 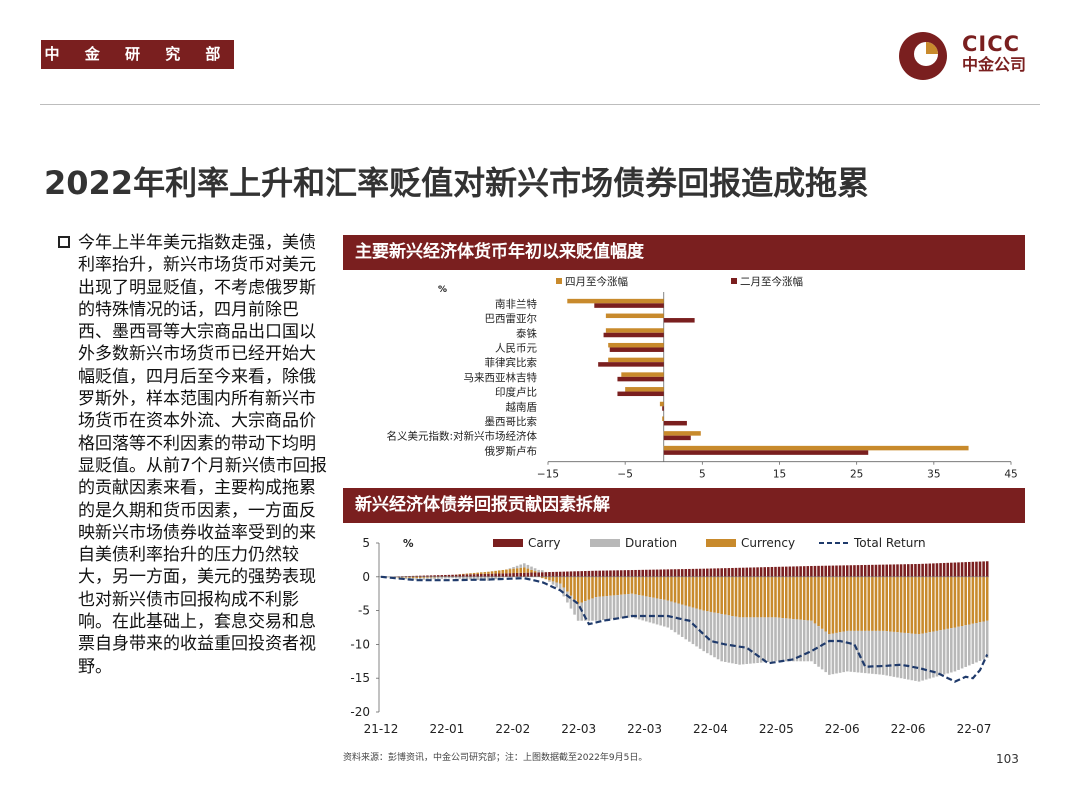 I want to click on chart1-x-tick-label: 5, so click(x=702, y=475).